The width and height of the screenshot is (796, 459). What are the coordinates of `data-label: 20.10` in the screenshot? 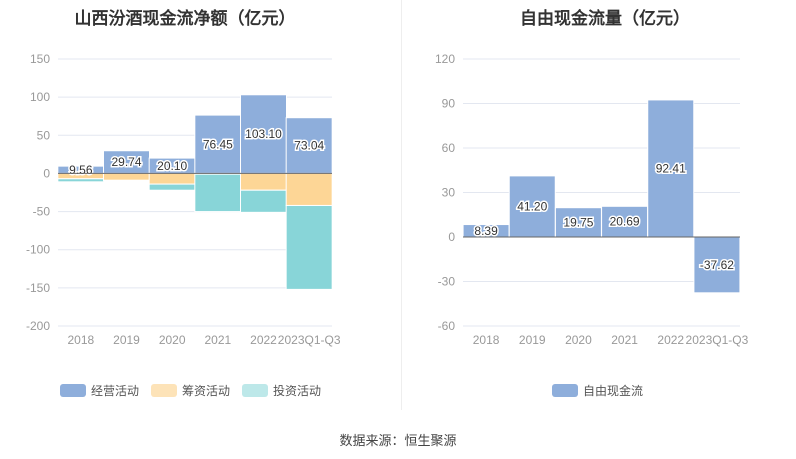 It's located at (172, 166).